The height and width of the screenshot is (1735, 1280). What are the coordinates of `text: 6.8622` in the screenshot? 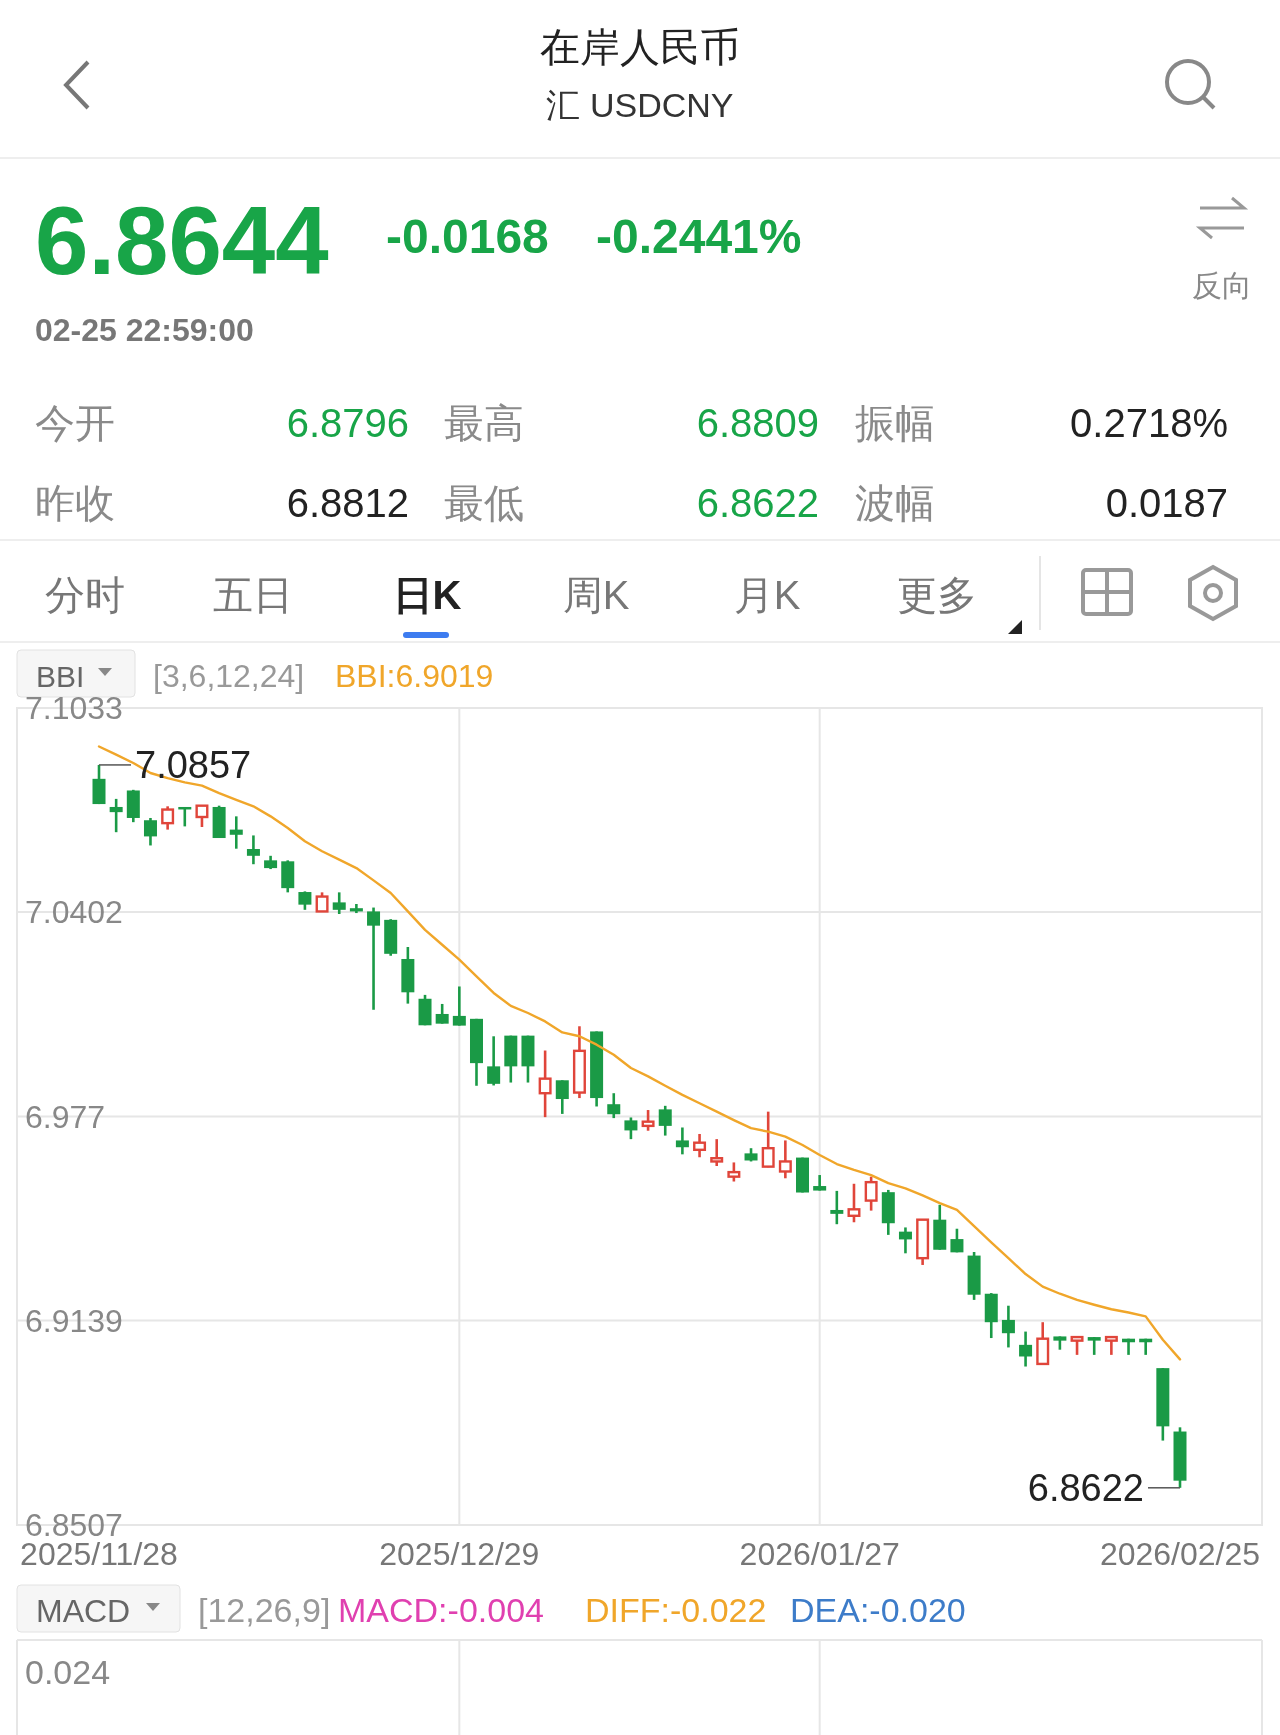 It's located at (757, 503).